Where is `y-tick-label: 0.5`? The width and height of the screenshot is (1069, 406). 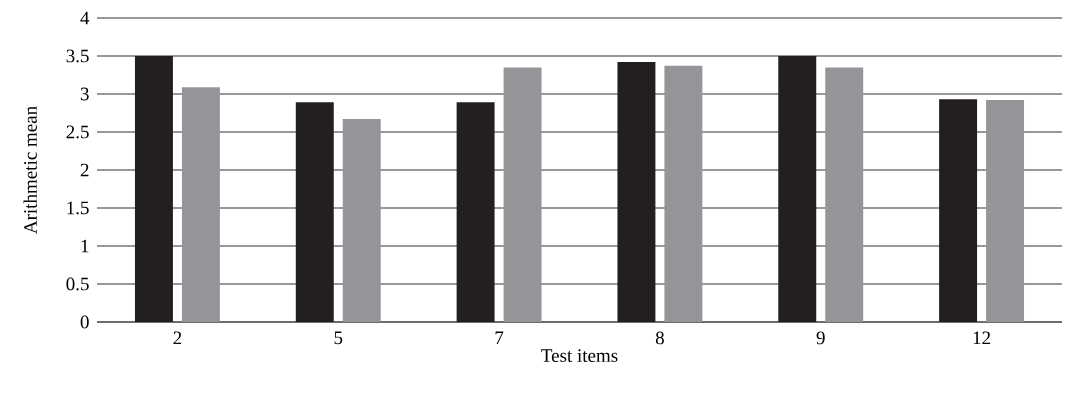 y-tick-label: 0.5 is located at coordinates (77, 284).